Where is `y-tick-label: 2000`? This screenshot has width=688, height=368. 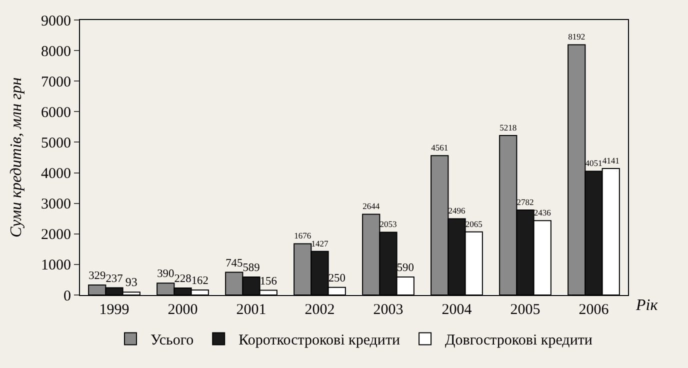
y-tick-label: 2000 is located at coordinates (56, 235).